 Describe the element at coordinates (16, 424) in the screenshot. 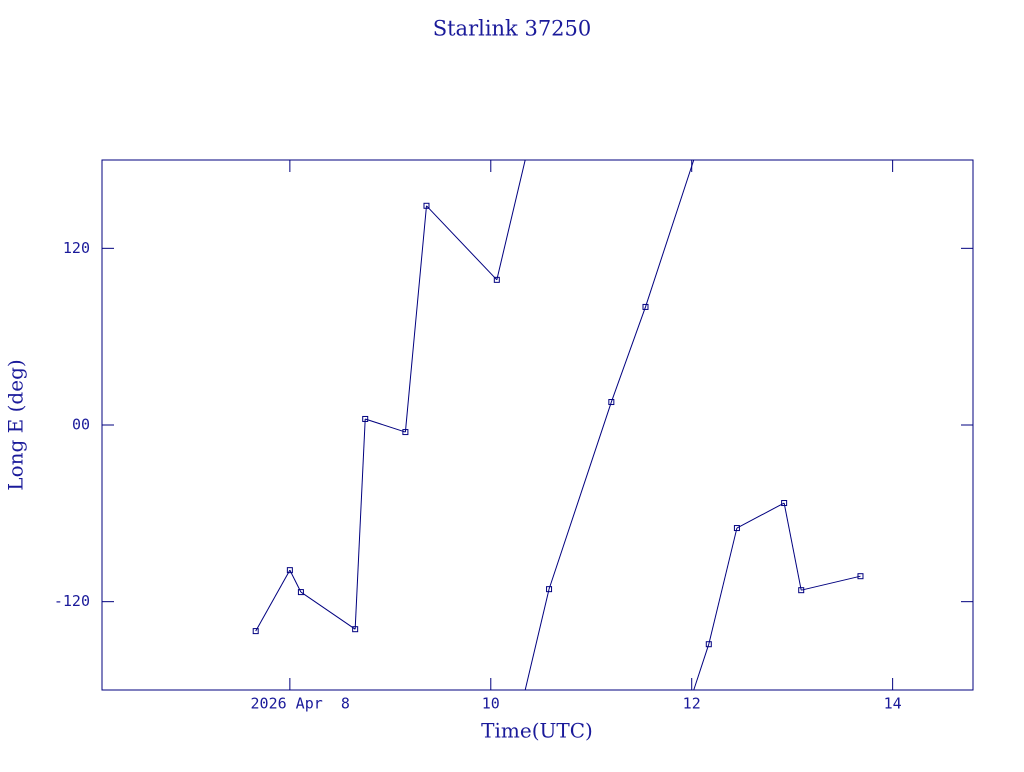

I see `y-axis-label: Long E (deg)` at that location.